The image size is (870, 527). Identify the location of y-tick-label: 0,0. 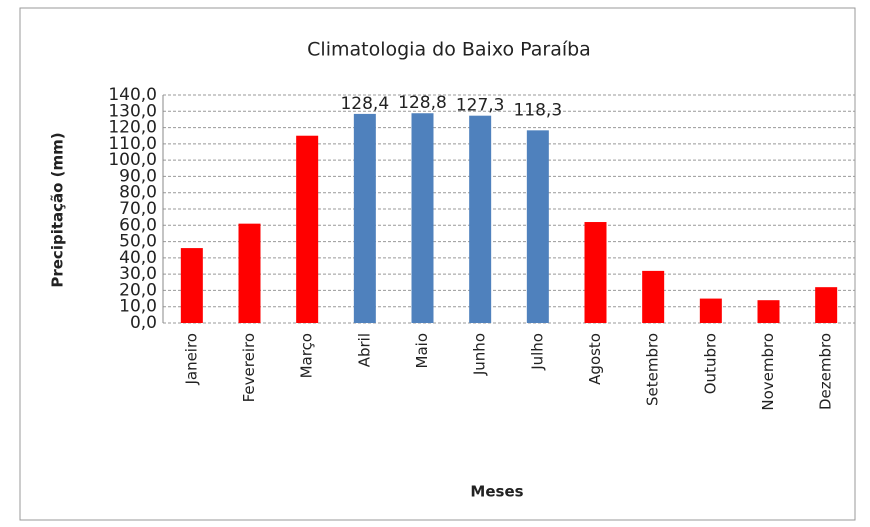
(143, 323).